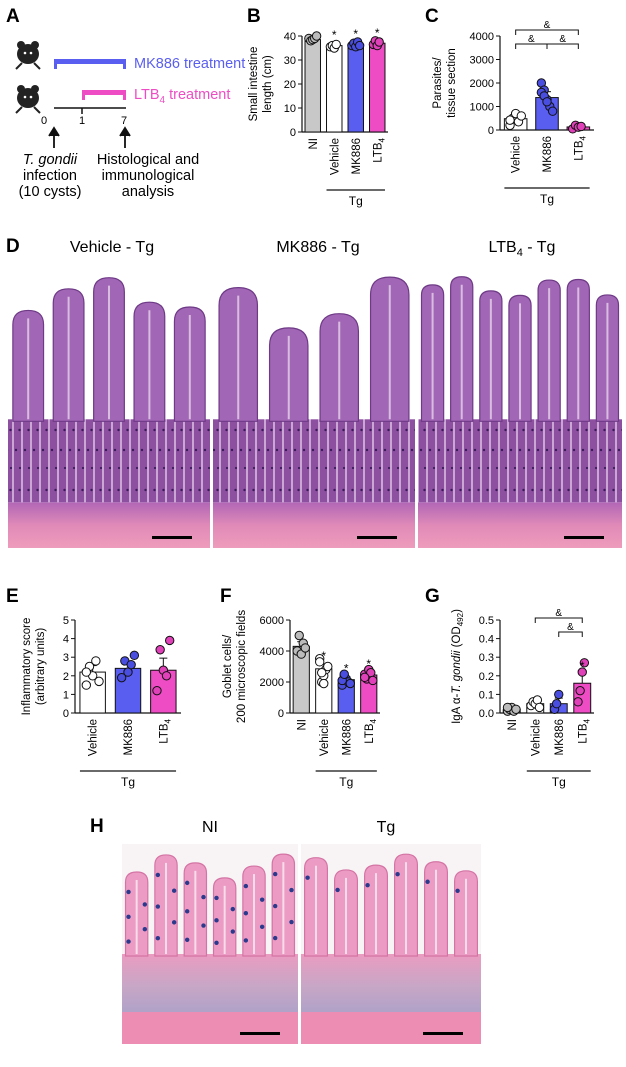 The height and width of the screenshot is (1067, 626). I want to click on y-tick-label: 0.0, so click(486, 714).